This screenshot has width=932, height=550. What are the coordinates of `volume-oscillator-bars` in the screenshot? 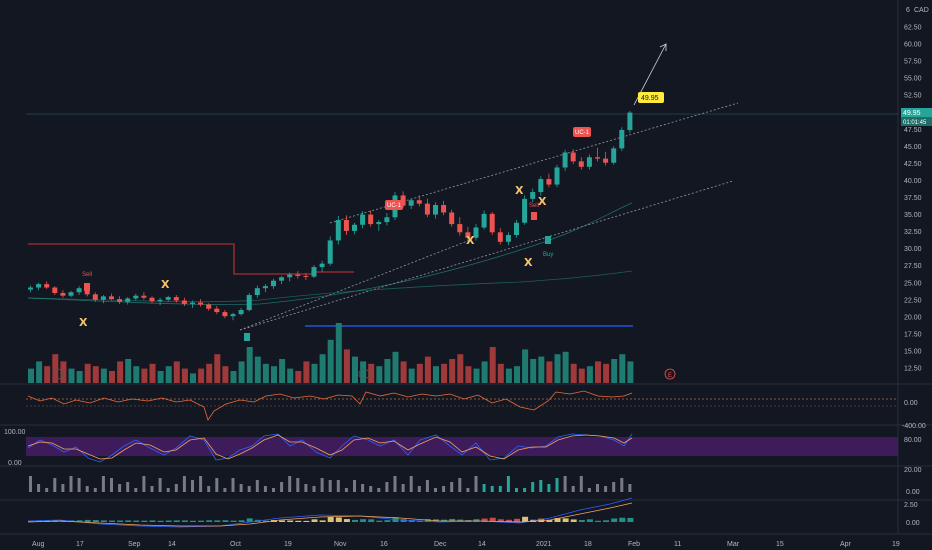 It's located at (330, 484).